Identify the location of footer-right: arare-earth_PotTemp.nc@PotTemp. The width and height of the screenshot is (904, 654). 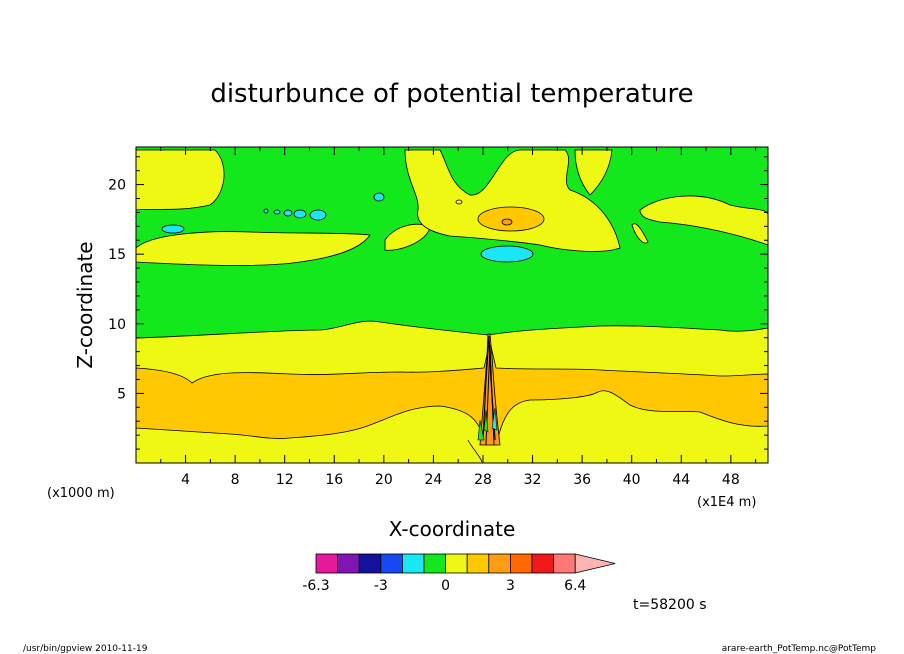
(799, 649).